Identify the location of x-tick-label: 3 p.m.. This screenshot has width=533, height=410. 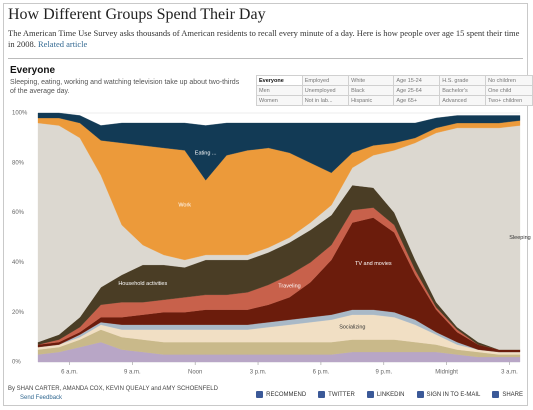
(258, 373).